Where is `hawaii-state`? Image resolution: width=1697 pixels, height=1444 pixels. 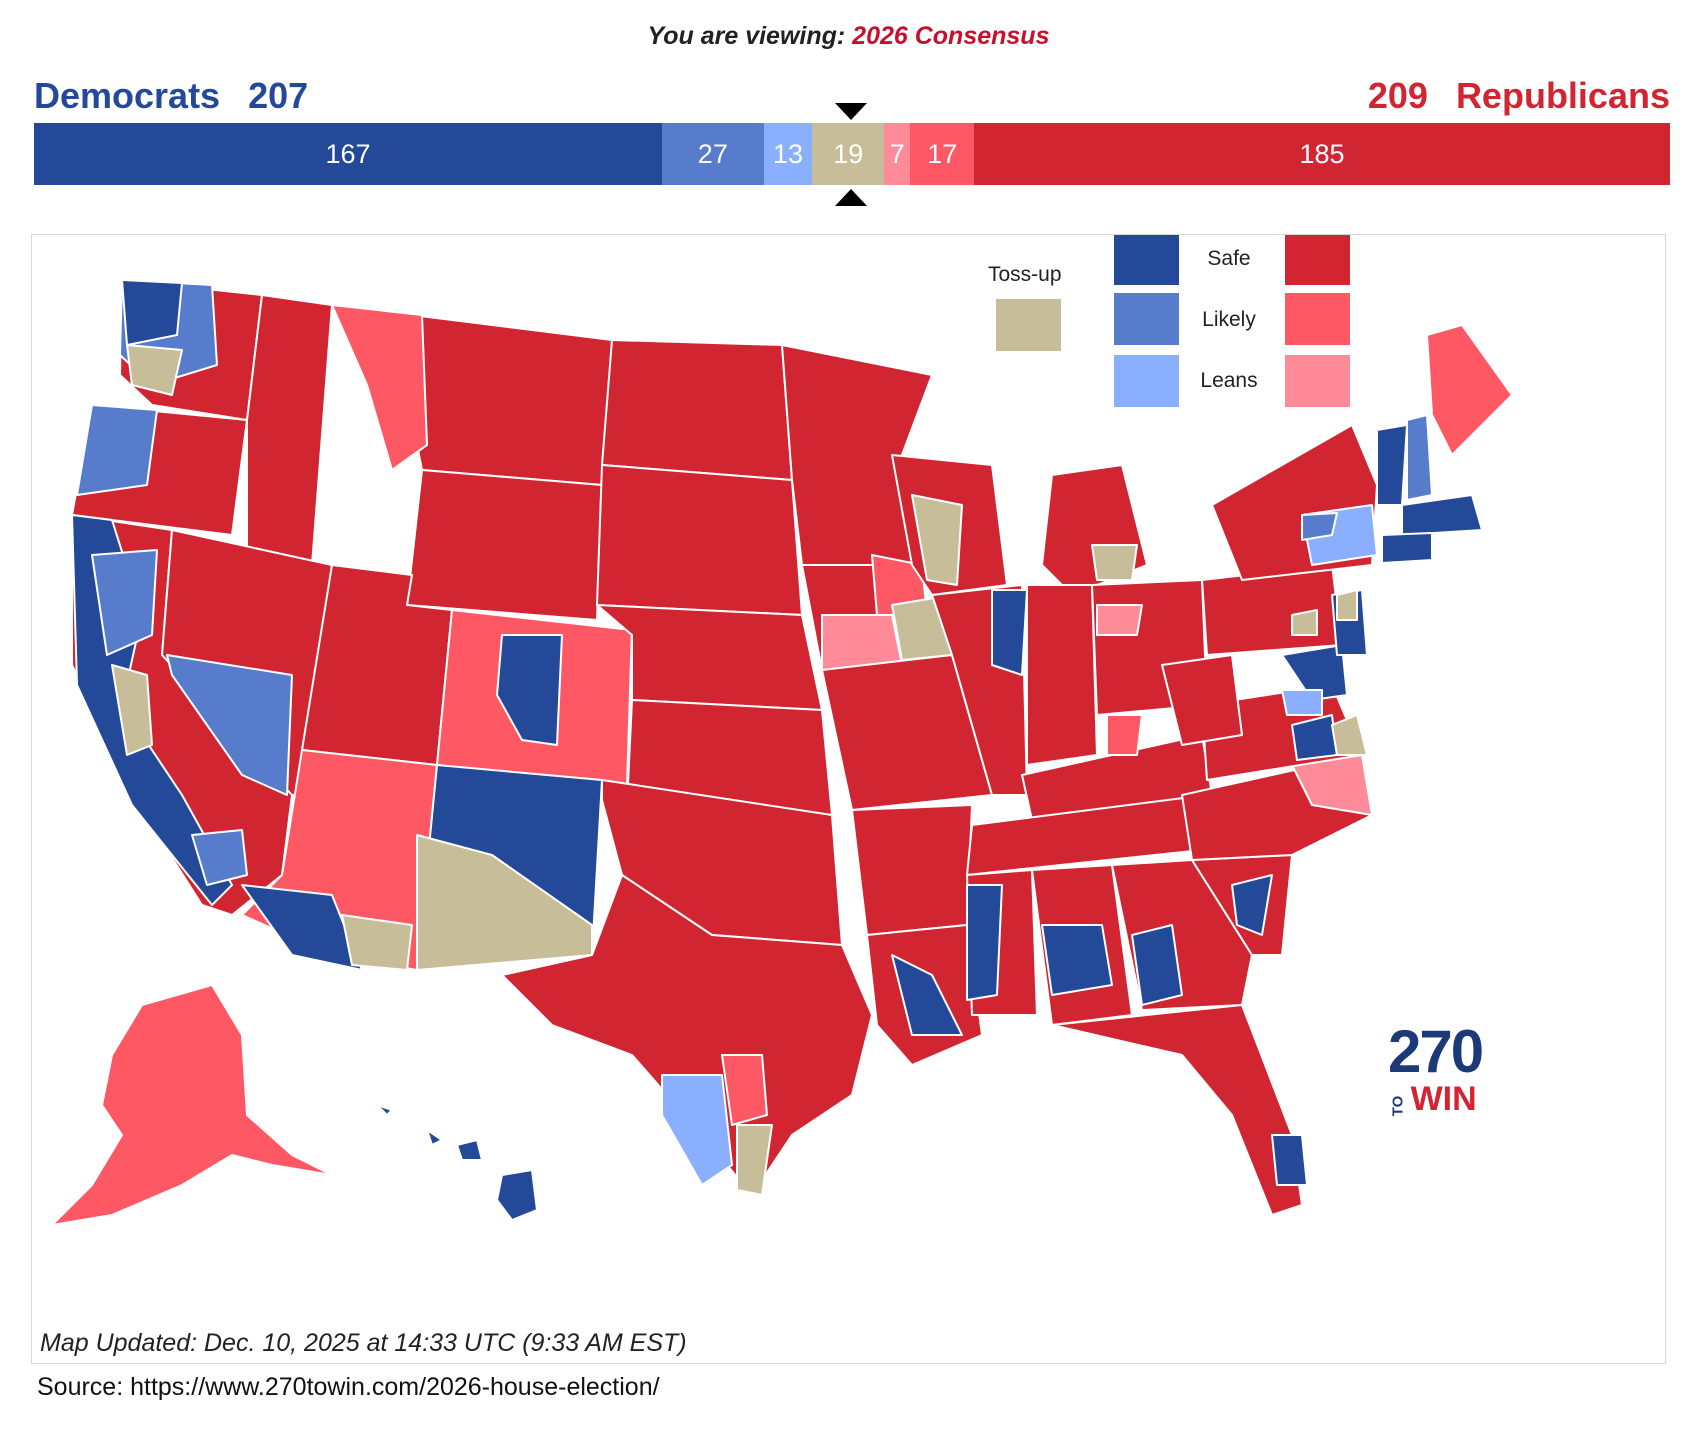
hawaii-state is located at coordinates (457, 1162).